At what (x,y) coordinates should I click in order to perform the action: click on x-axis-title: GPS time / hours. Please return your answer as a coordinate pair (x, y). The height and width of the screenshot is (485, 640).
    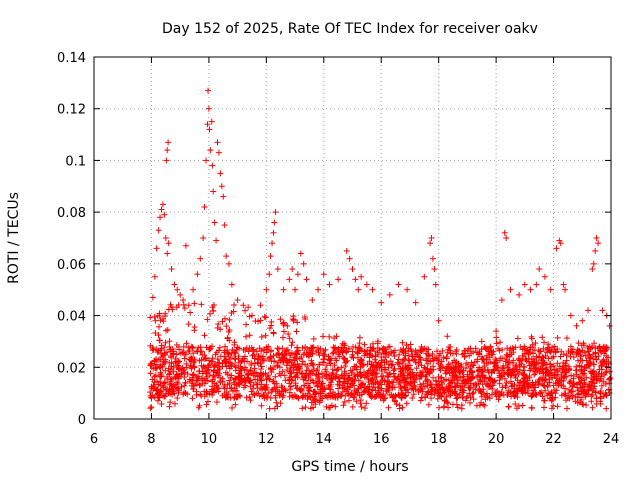
    Looking at the image, I should click on (349, 467).